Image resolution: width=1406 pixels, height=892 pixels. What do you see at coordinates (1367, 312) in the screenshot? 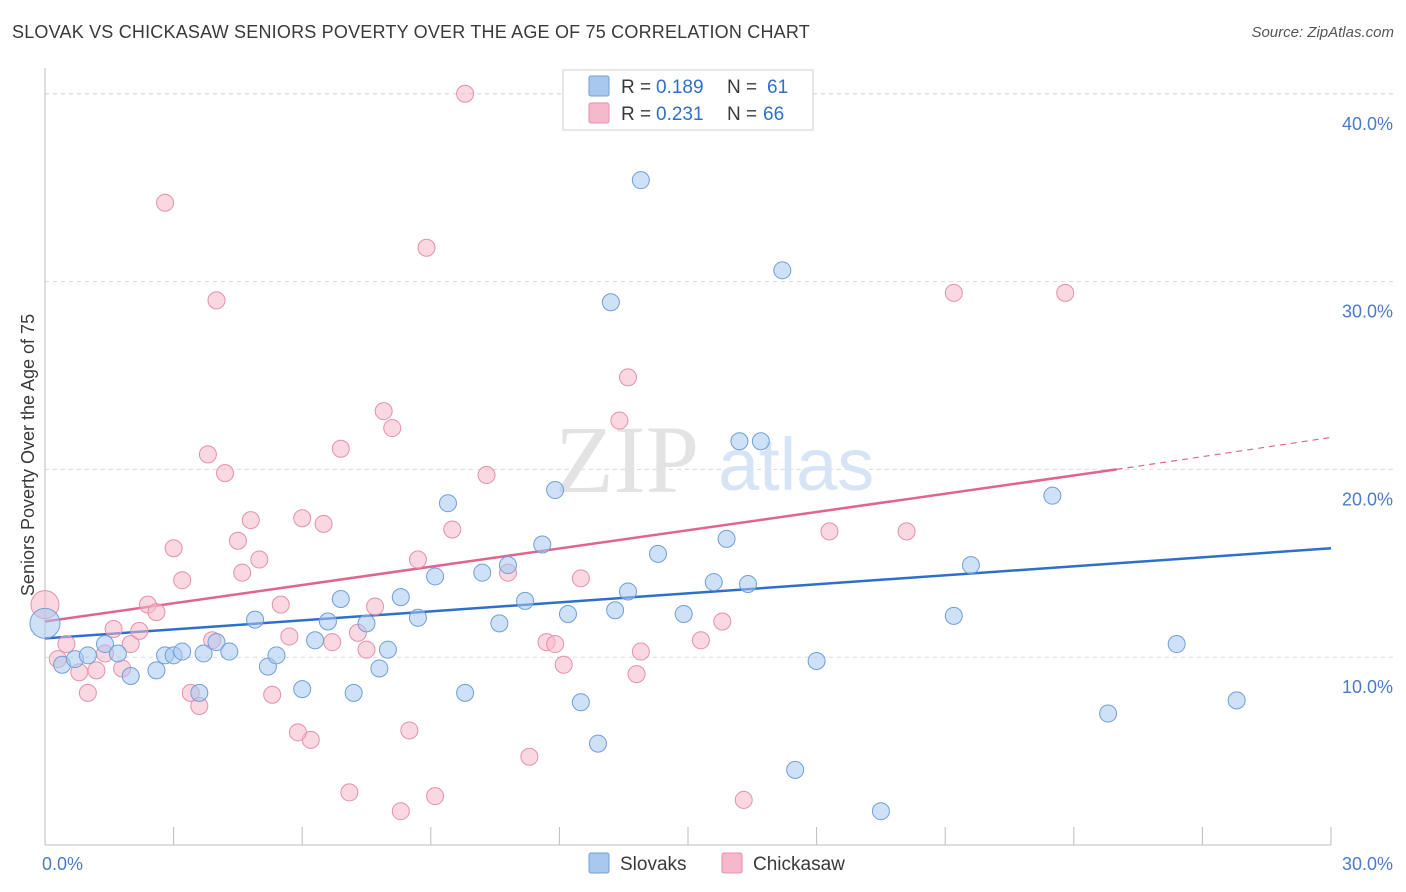
I see `y-tick-label: 30.0%` at bounding box center [1367, 312].